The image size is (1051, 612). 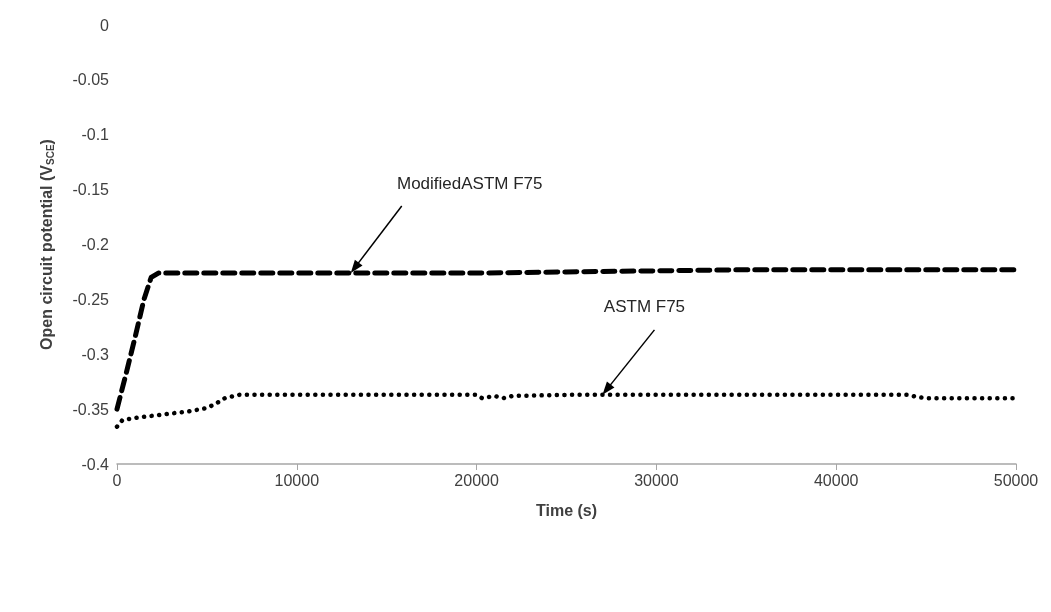 I want to click on annotation: ASTM F75, so click(x=644, y=307).